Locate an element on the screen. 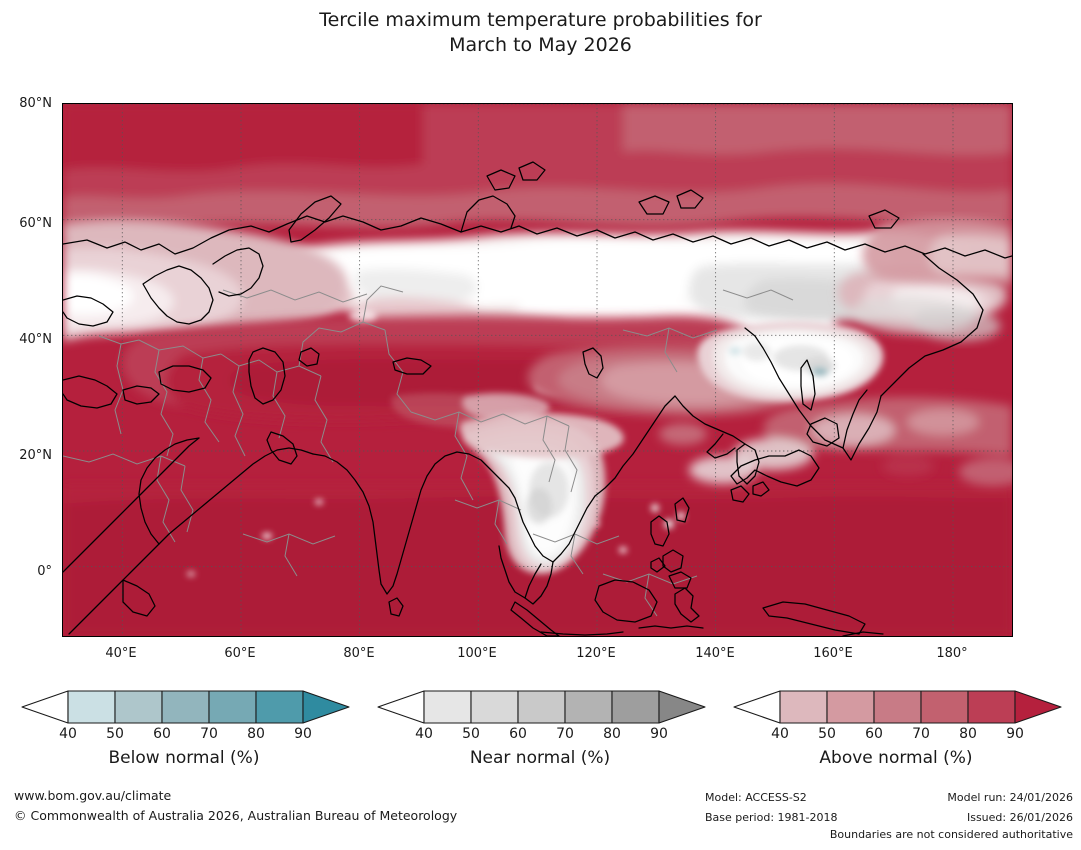 The width and height of the screenshot is (1081, 850). x-tick-80E: 80°E is located at coordinates (359, 653).